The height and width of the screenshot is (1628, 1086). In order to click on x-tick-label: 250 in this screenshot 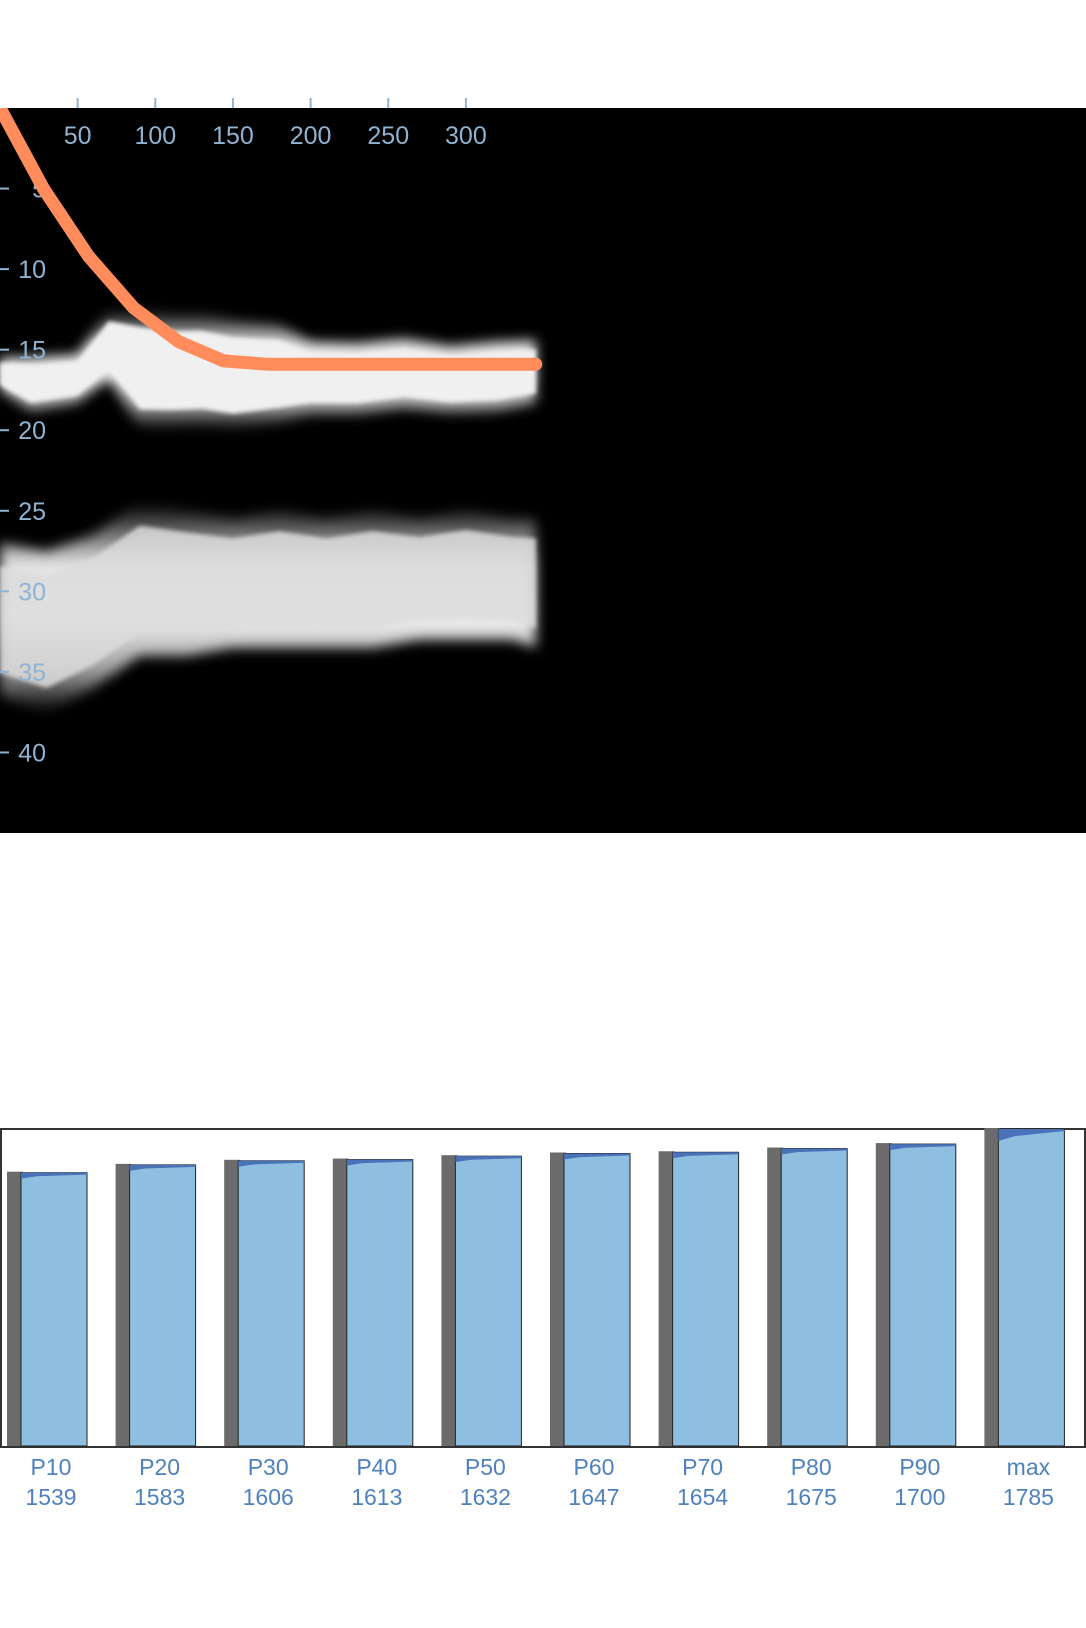, I will do `click(388, 136)`.